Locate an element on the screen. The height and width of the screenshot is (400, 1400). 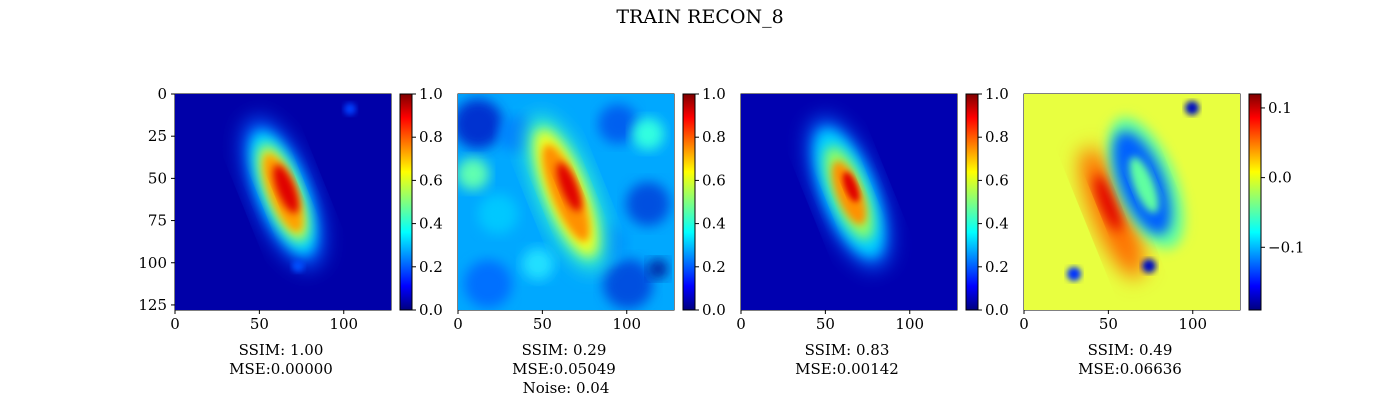
y-tick-label: 125 is located at coordinates (152, 305).